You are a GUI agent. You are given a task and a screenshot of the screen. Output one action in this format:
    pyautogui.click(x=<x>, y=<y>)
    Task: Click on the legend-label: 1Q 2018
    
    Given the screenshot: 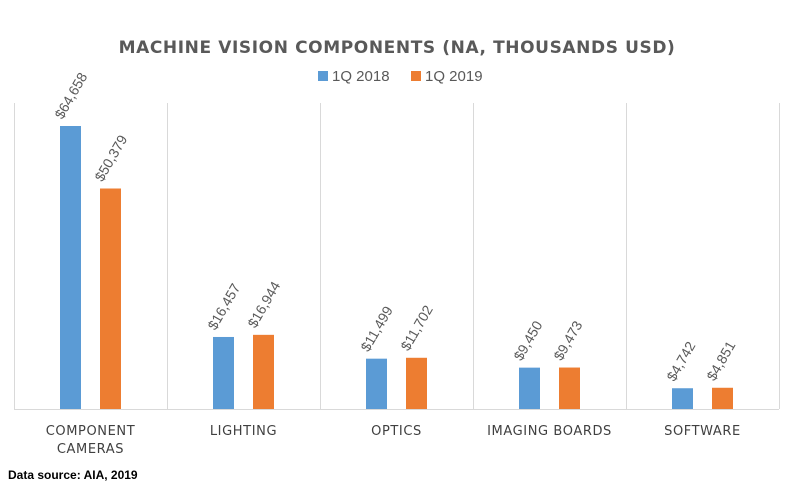 What is the action you would take?
    pyautogui.click(x=361, y=76)
    